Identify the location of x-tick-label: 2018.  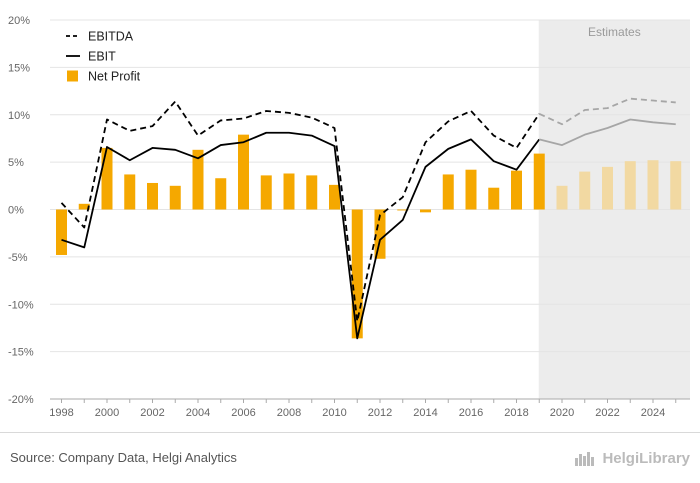
(516, 413).